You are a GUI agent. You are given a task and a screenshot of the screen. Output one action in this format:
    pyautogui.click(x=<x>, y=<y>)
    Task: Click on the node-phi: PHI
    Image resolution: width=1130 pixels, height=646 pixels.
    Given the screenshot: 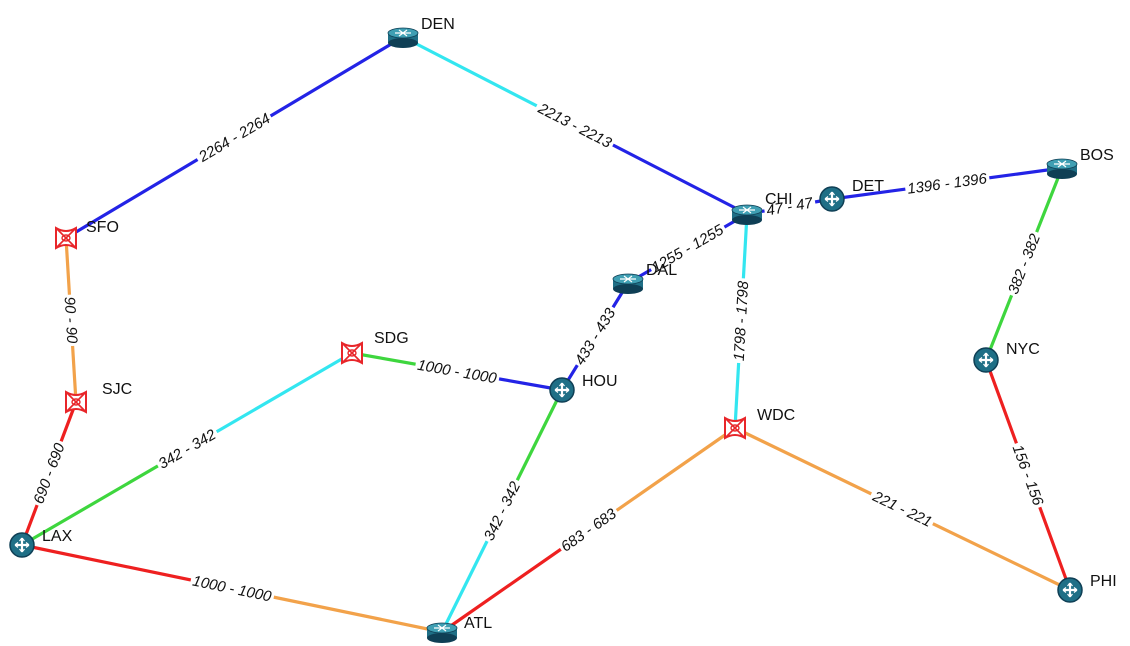 What is the action you would take?
    pyautogui.click(x=1087, y=588)
    